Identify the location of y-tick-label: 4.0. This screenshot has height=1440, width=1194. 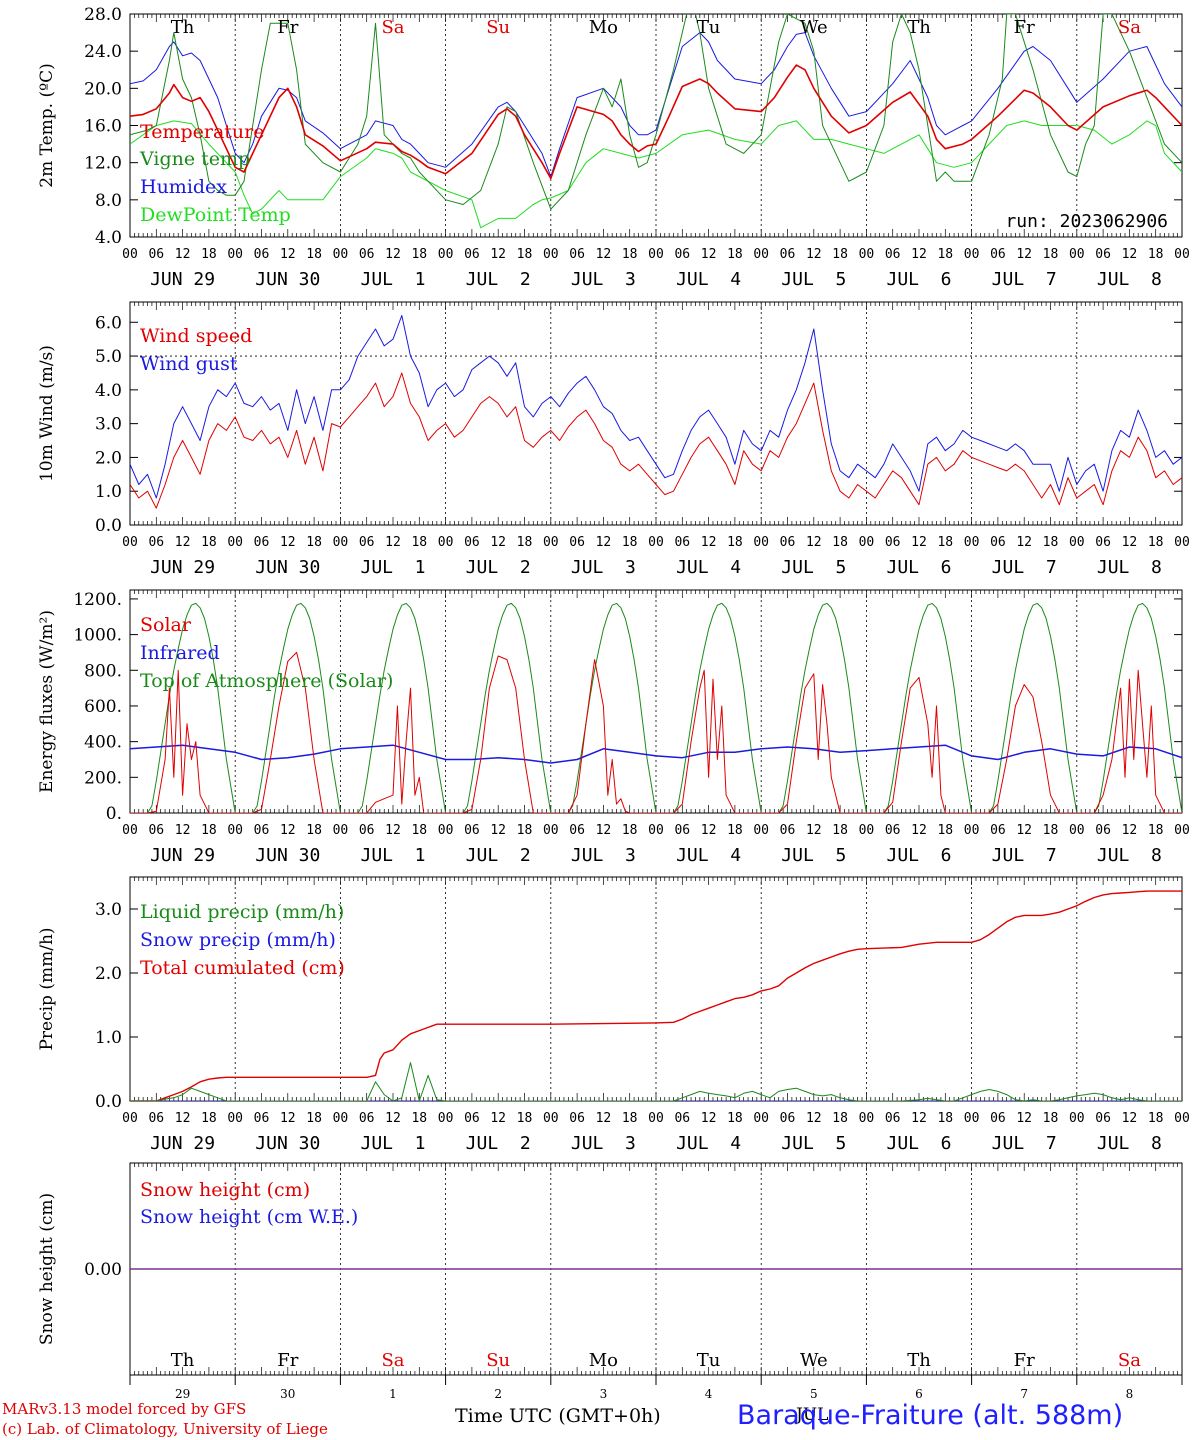
(108, 391).